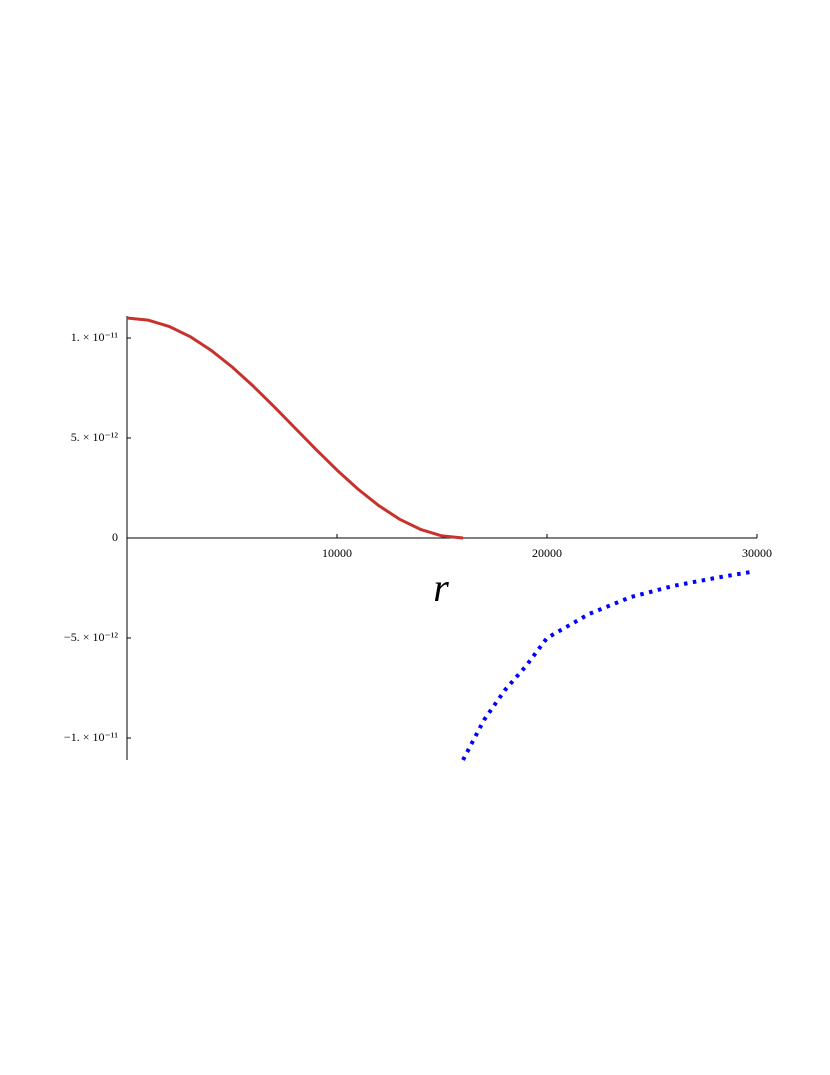 This screenshot has height=1075, width=830. I want to click on x-tick-label: 30000, so click(757, 553).